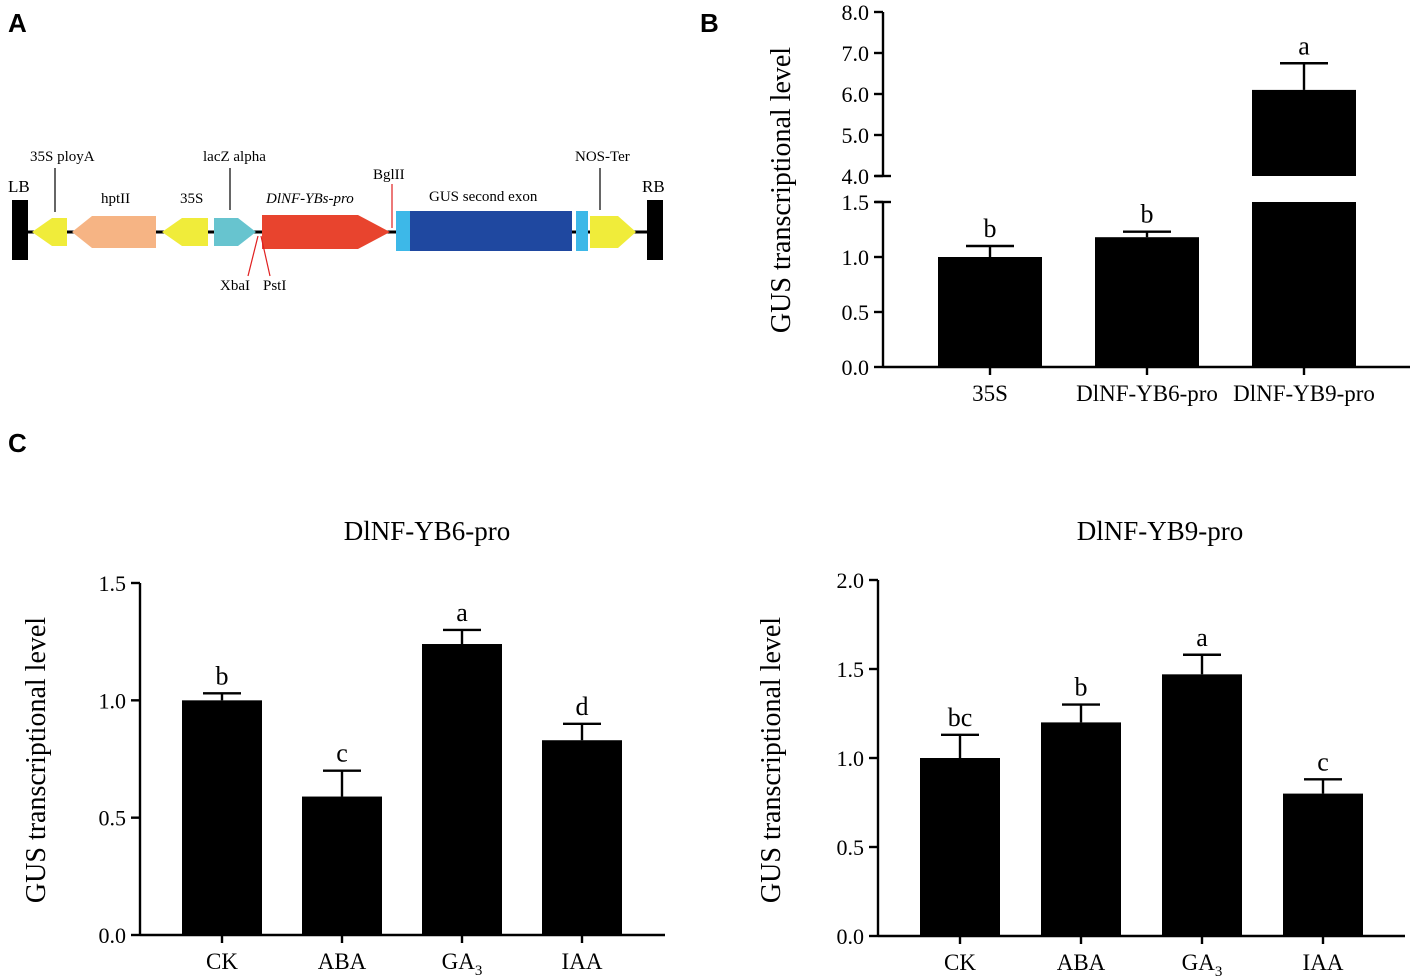  What do you see at coordinates (851, 936) in the screenshot?
I see `chart-c2-y-tick-label: 0.0` at bounding box center [851, 936].